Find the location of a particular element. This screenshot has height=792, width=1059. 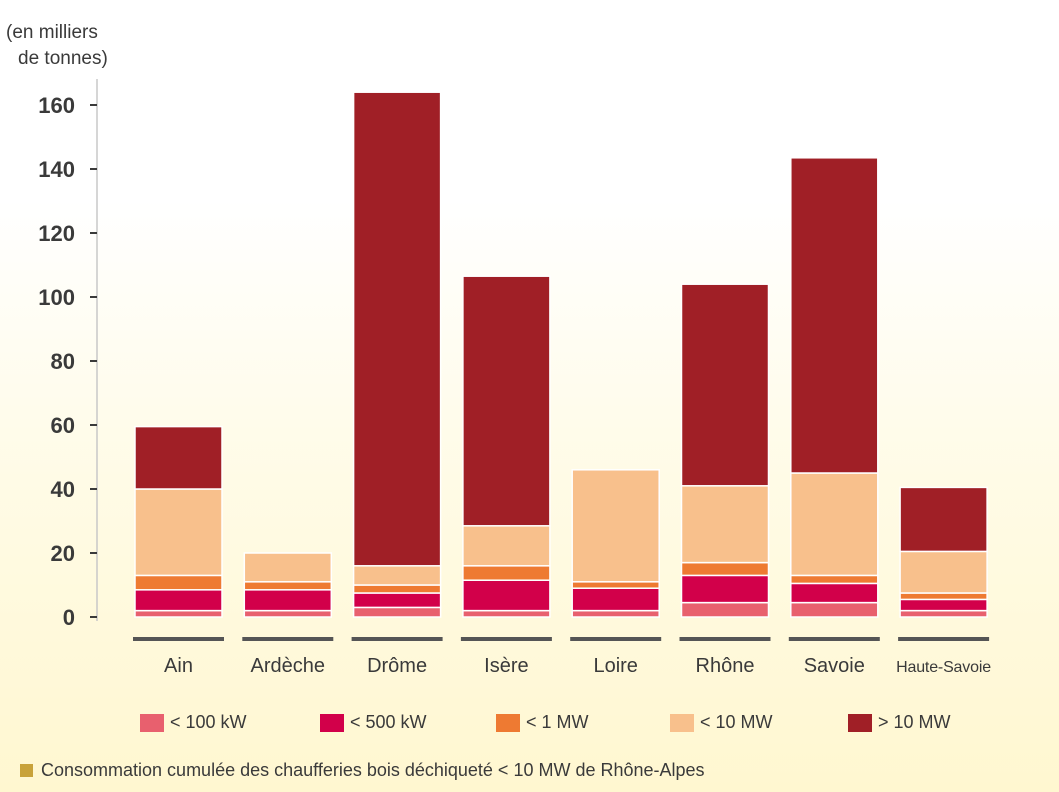

legend-item-lt1mw: < 1 MW is located at coordinates (542, 722).